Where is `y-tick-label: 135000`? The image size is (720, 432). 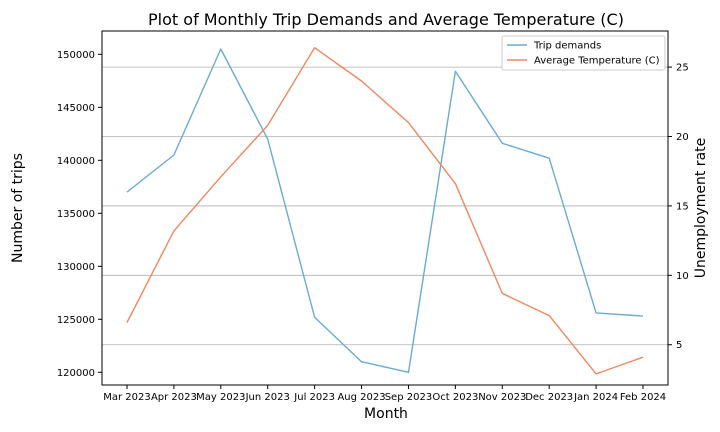
y-tick-label: 135000 is located at coordinates (76, 214).